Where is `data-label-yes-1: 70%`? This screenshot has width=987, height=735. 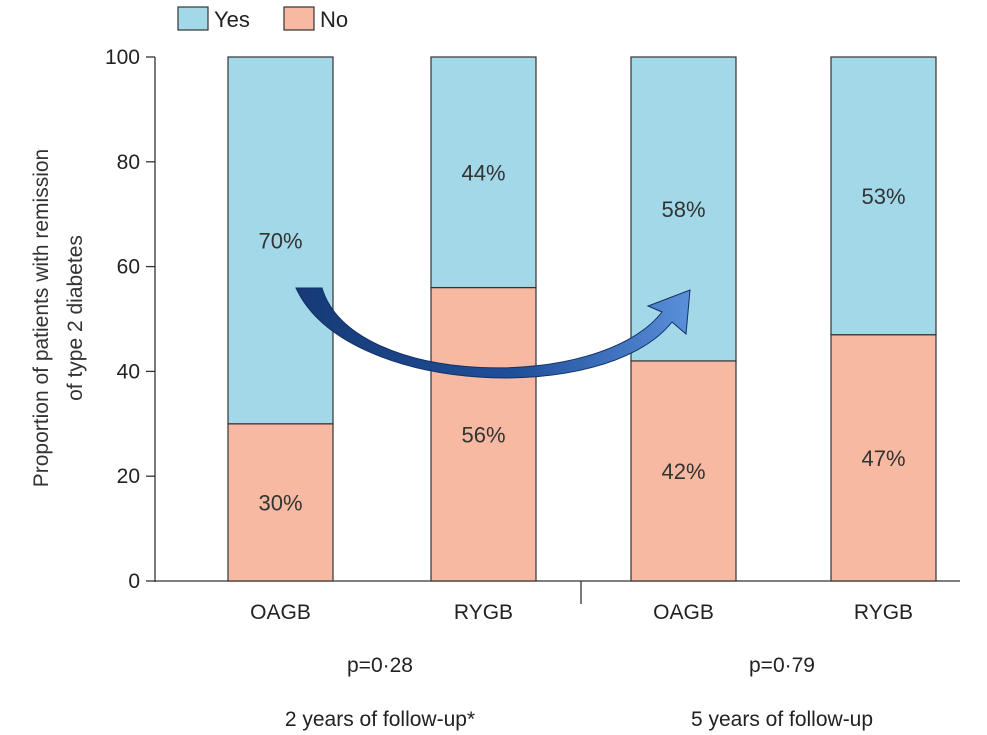 data-label-yes-1: 70% is located at coordinates (280, 240).